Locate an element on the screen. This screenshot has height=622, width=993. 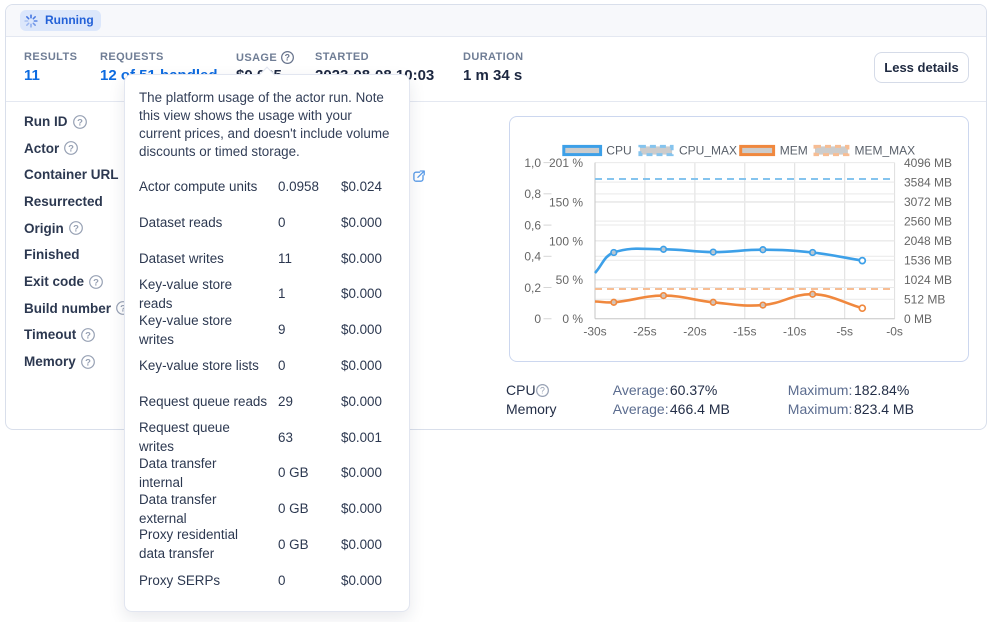
svg-text: -25s is located at coordinates (644, 332).